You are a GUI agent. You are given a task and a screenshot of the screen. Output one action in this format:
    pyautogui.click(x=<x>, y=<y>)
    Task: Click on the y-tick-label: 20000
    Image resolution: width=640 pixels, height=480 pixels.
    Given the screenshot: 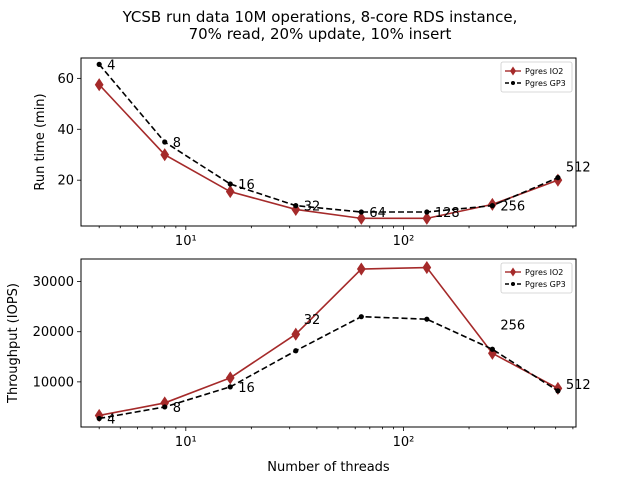 What is the action you would take?
    pyautogui.click(x=53, y=332)
    